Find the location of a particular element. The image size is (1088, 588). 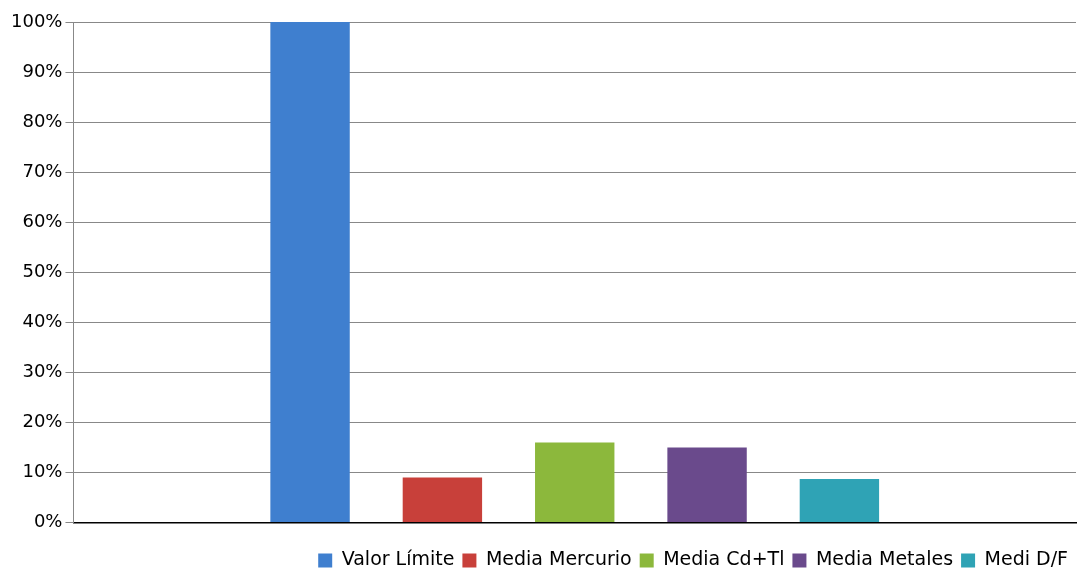

legend-label: Media Mercurio is located at coordinates (558, 558).